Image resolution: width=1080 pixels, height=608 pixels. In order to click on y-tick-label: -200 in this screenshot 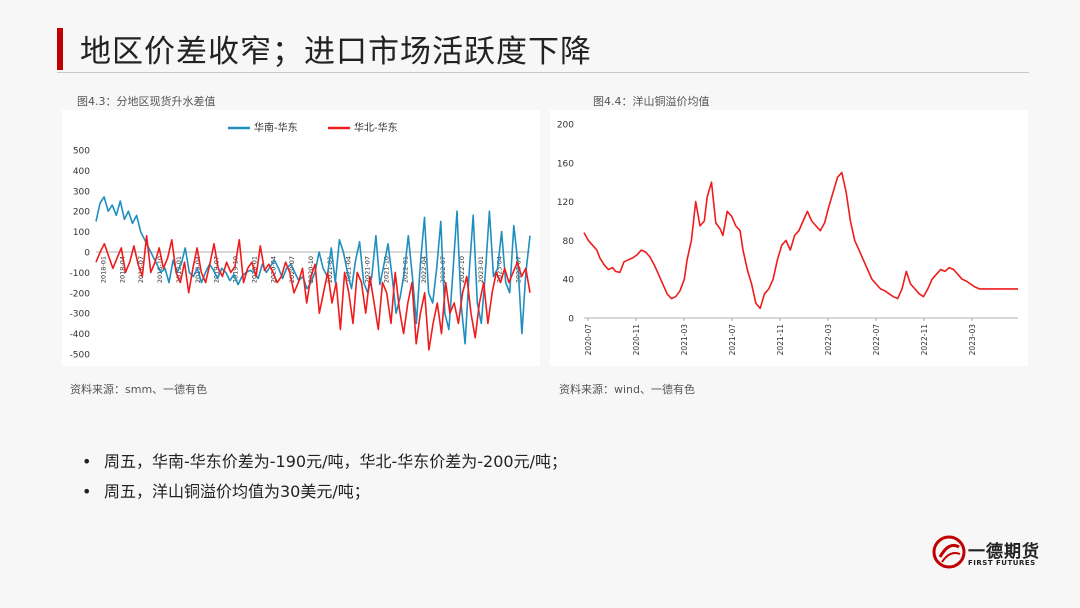, I will do `click(80, 294)`.